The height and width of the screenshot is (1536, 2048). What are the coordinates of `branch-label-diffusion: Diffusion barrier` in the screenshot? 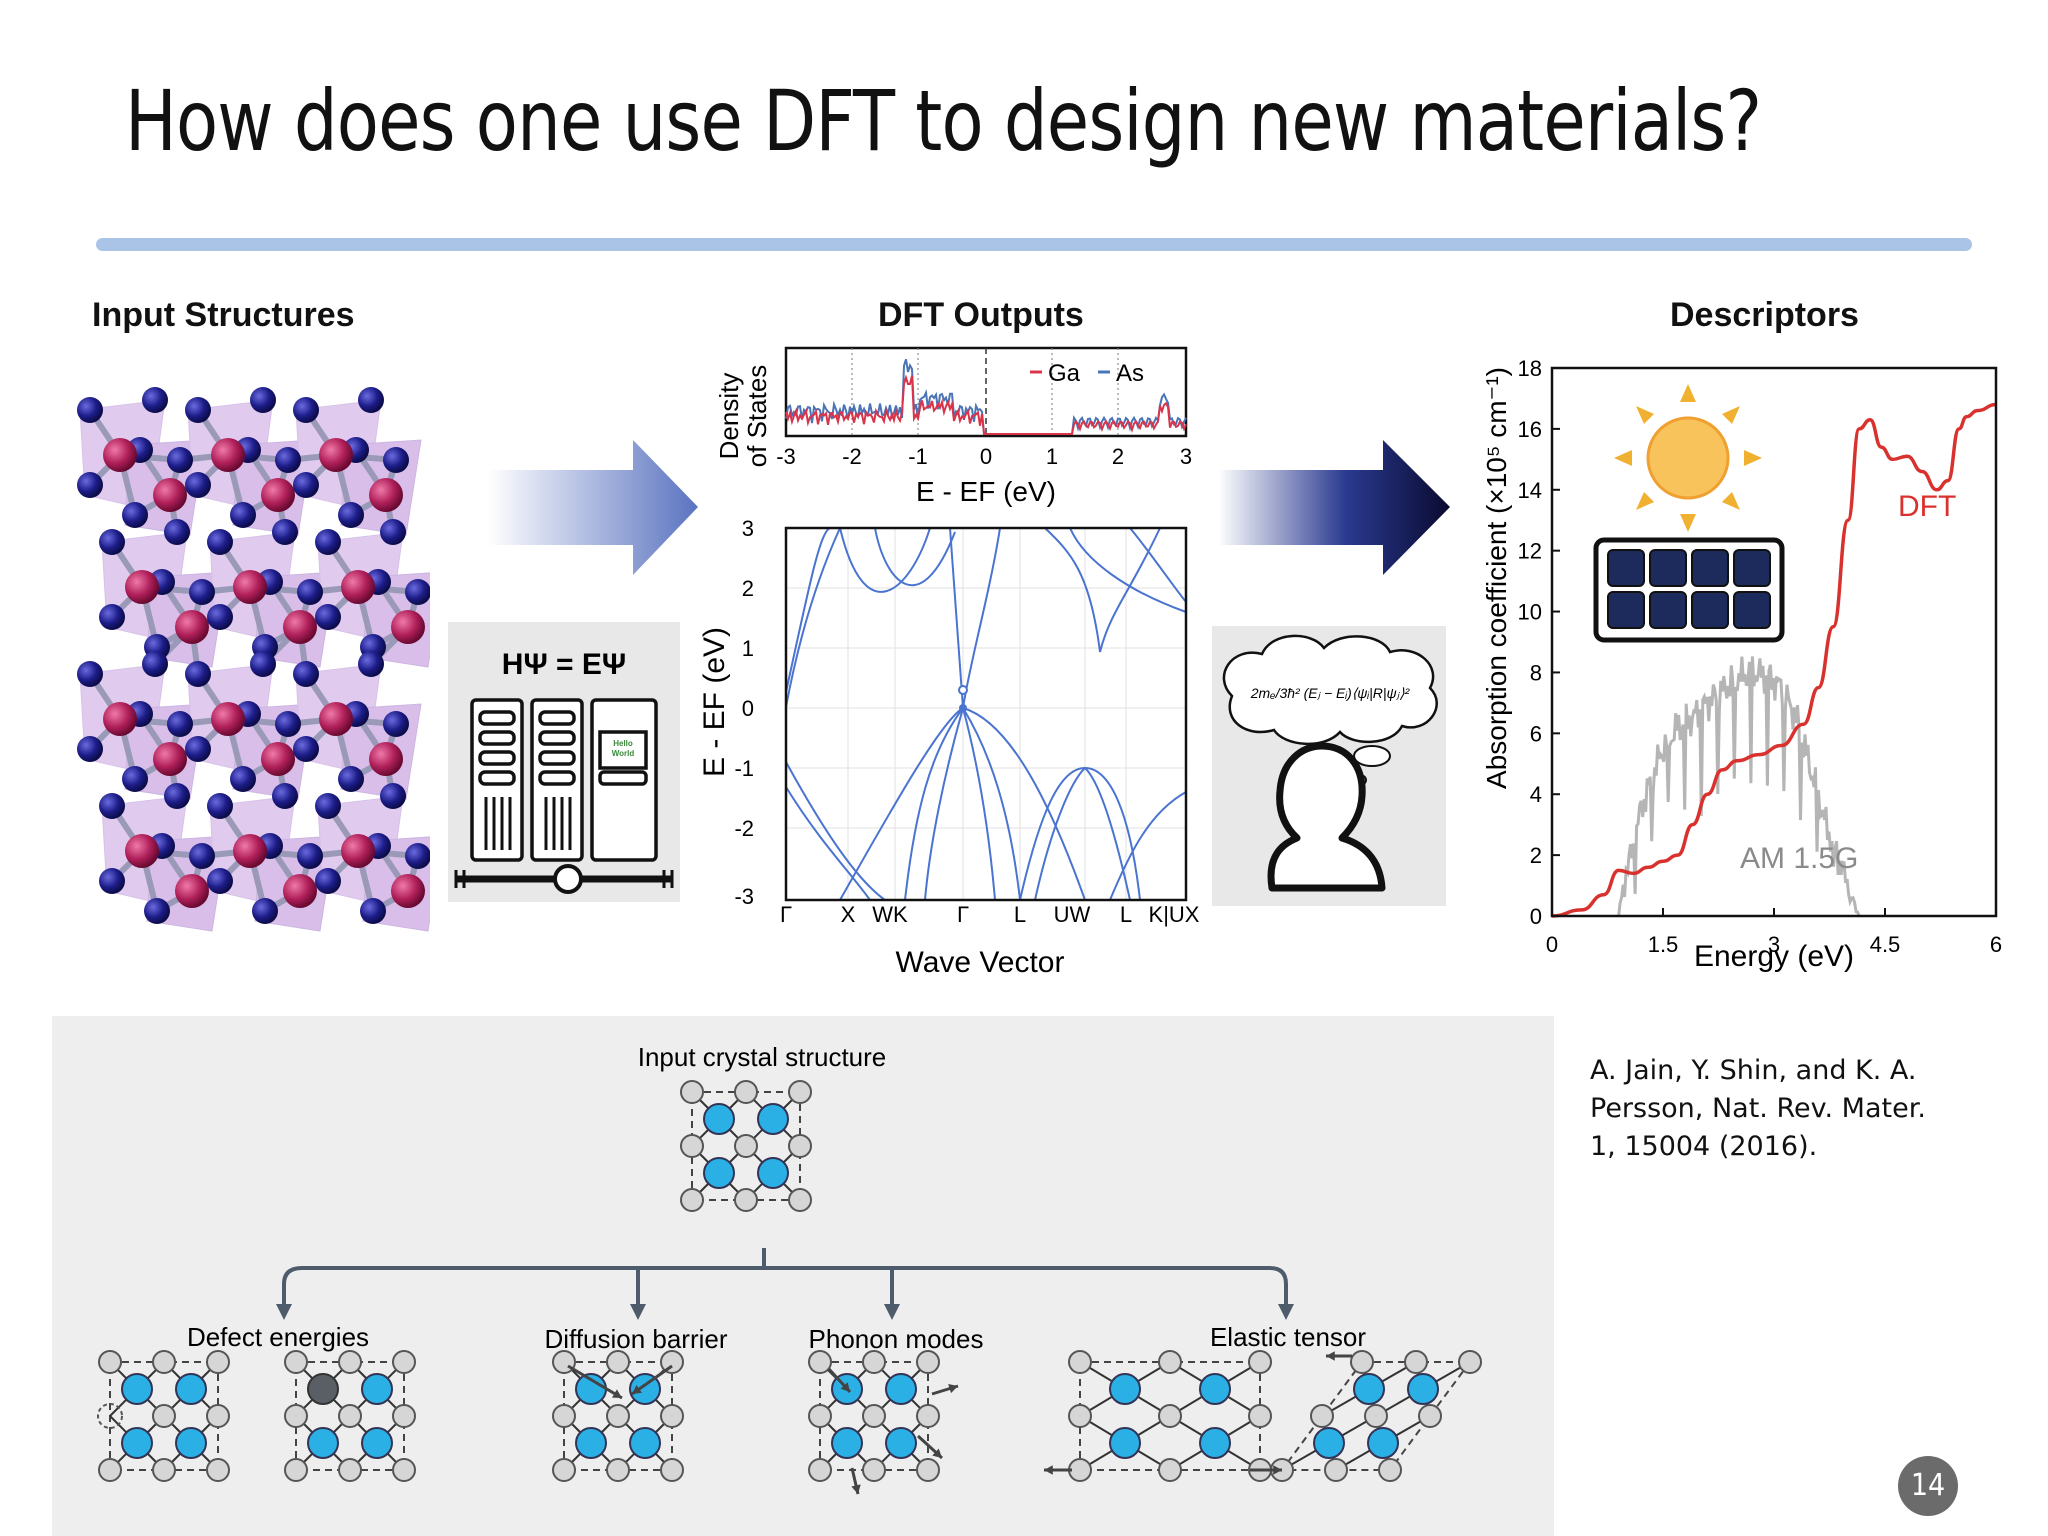 It's located at (635, 1339).